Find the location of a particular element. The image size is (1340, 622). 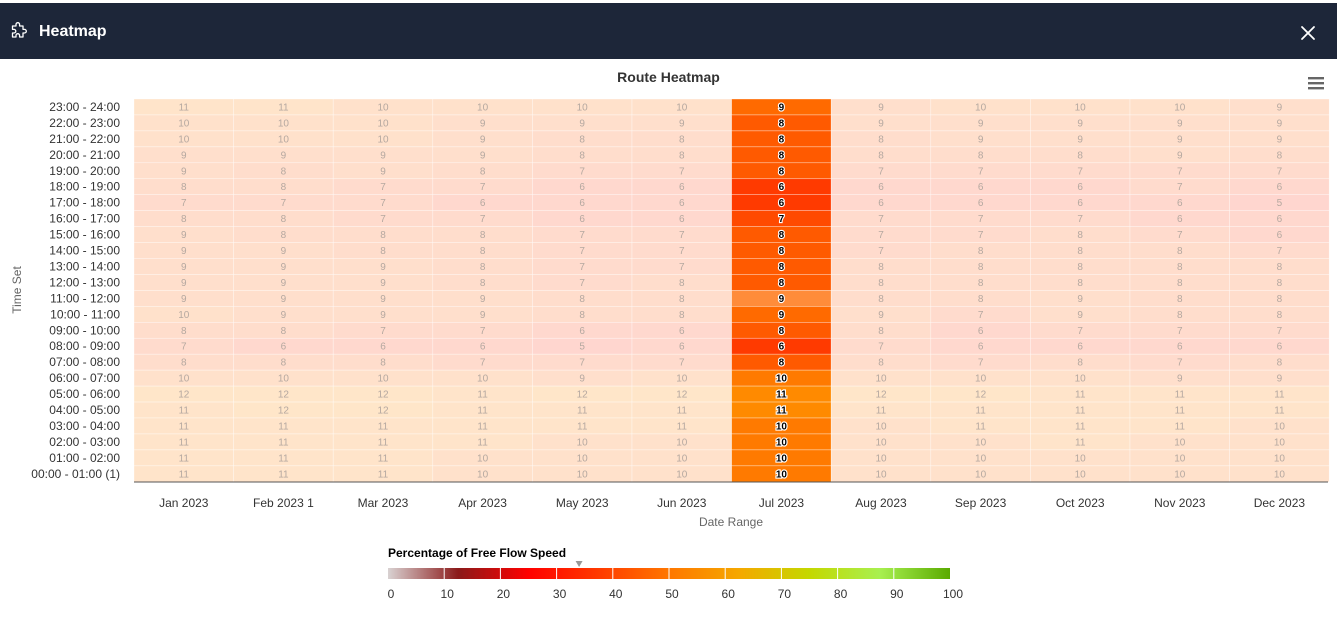

y-tick-label: 12:00 - 13:00 is located at coordinates (84, 282).